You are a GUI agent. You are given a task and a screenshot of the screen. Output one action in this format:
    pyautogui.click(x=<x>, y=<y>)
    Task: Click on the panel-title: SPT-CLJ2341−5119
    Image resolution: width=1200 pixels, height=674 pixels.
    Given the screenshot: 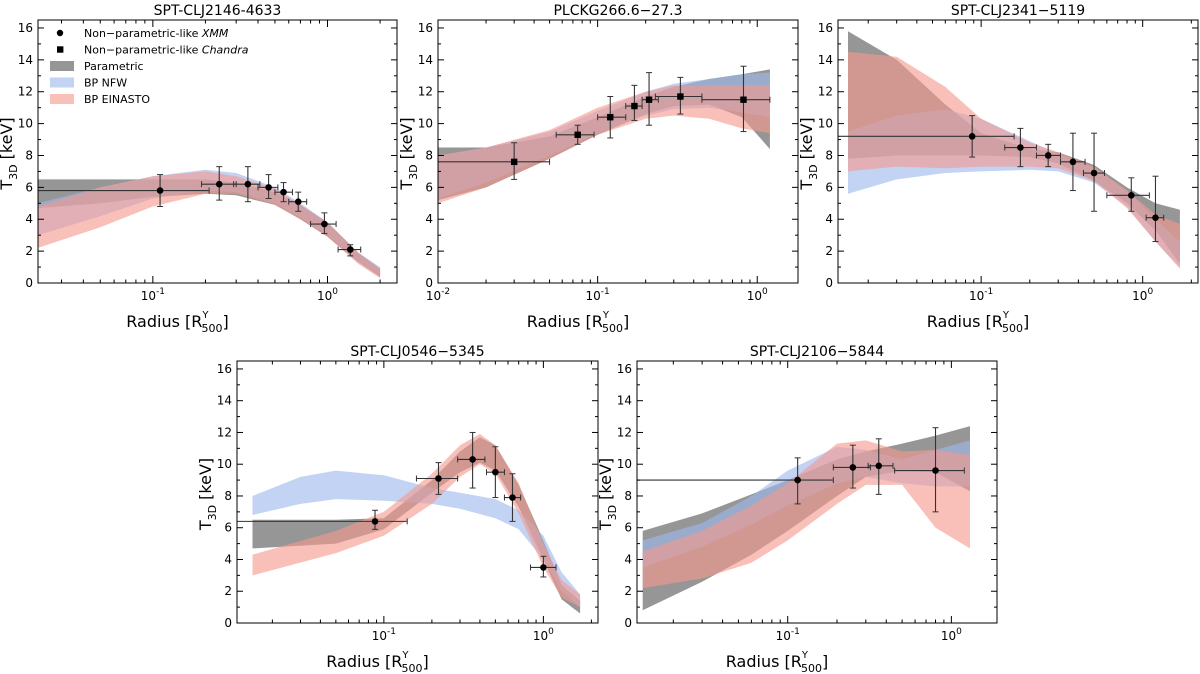 What is the action you would take?
    pyautogui.click(x=1018, y=11)
    